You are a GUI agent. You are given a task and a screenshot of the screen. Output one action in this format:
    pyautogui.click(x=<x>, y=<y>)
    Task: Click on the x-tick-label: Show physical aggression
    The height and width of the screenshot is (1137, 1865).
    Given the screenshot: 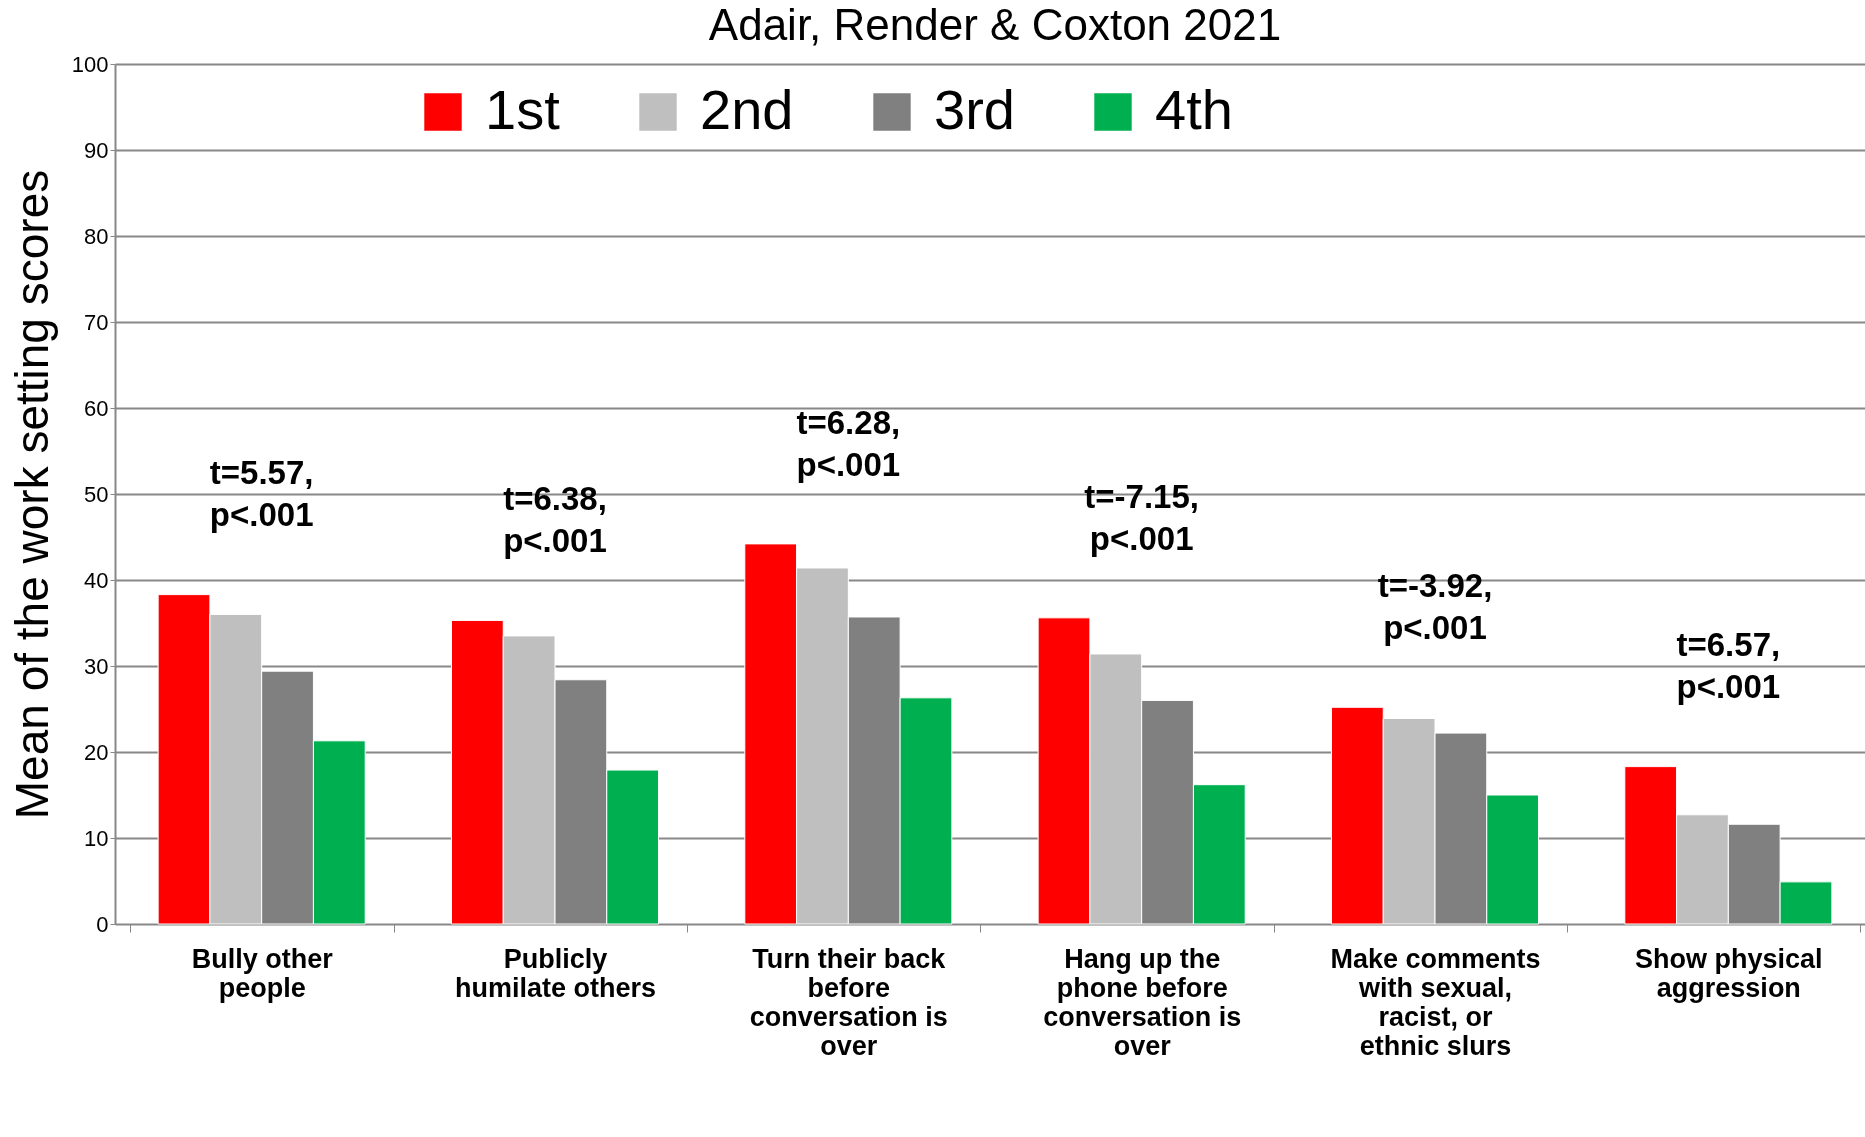 What is the action you would take?
    pyautogui.click(x=1729, y=973)
    